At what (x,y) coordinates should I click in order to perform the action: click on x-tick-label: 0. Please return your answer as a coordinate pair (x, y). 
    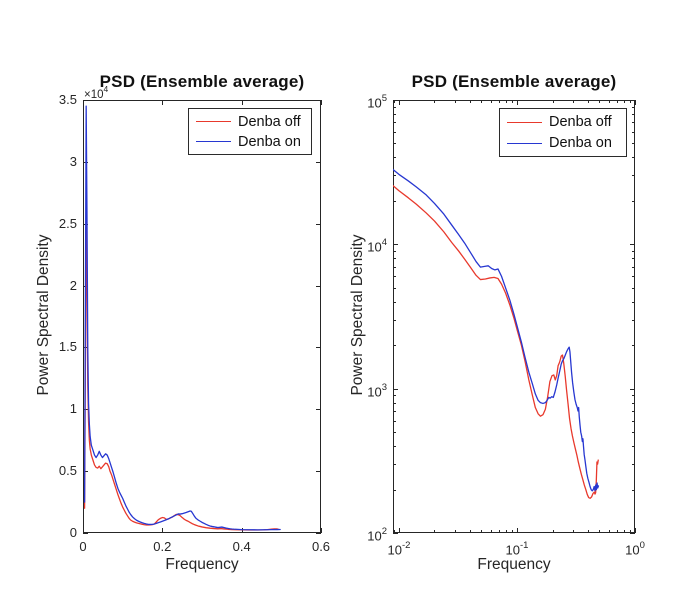
    Looking at the image, I should click on (83, 546).